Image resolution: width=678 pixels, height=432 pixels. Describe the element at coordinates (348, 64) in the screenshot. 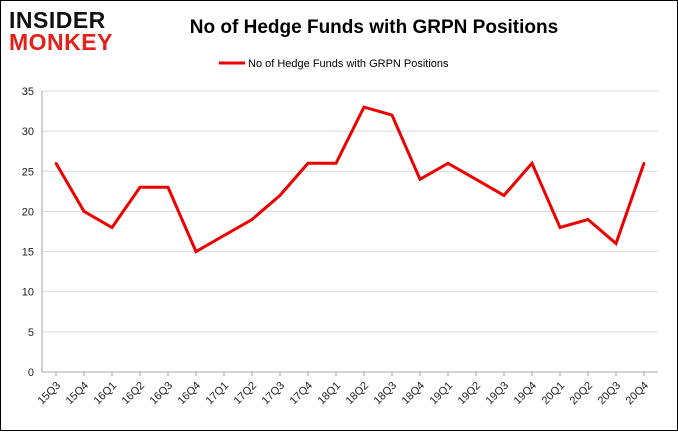

I see `legend-label: No of Hedge Funds with GRPN Positions` at that location.